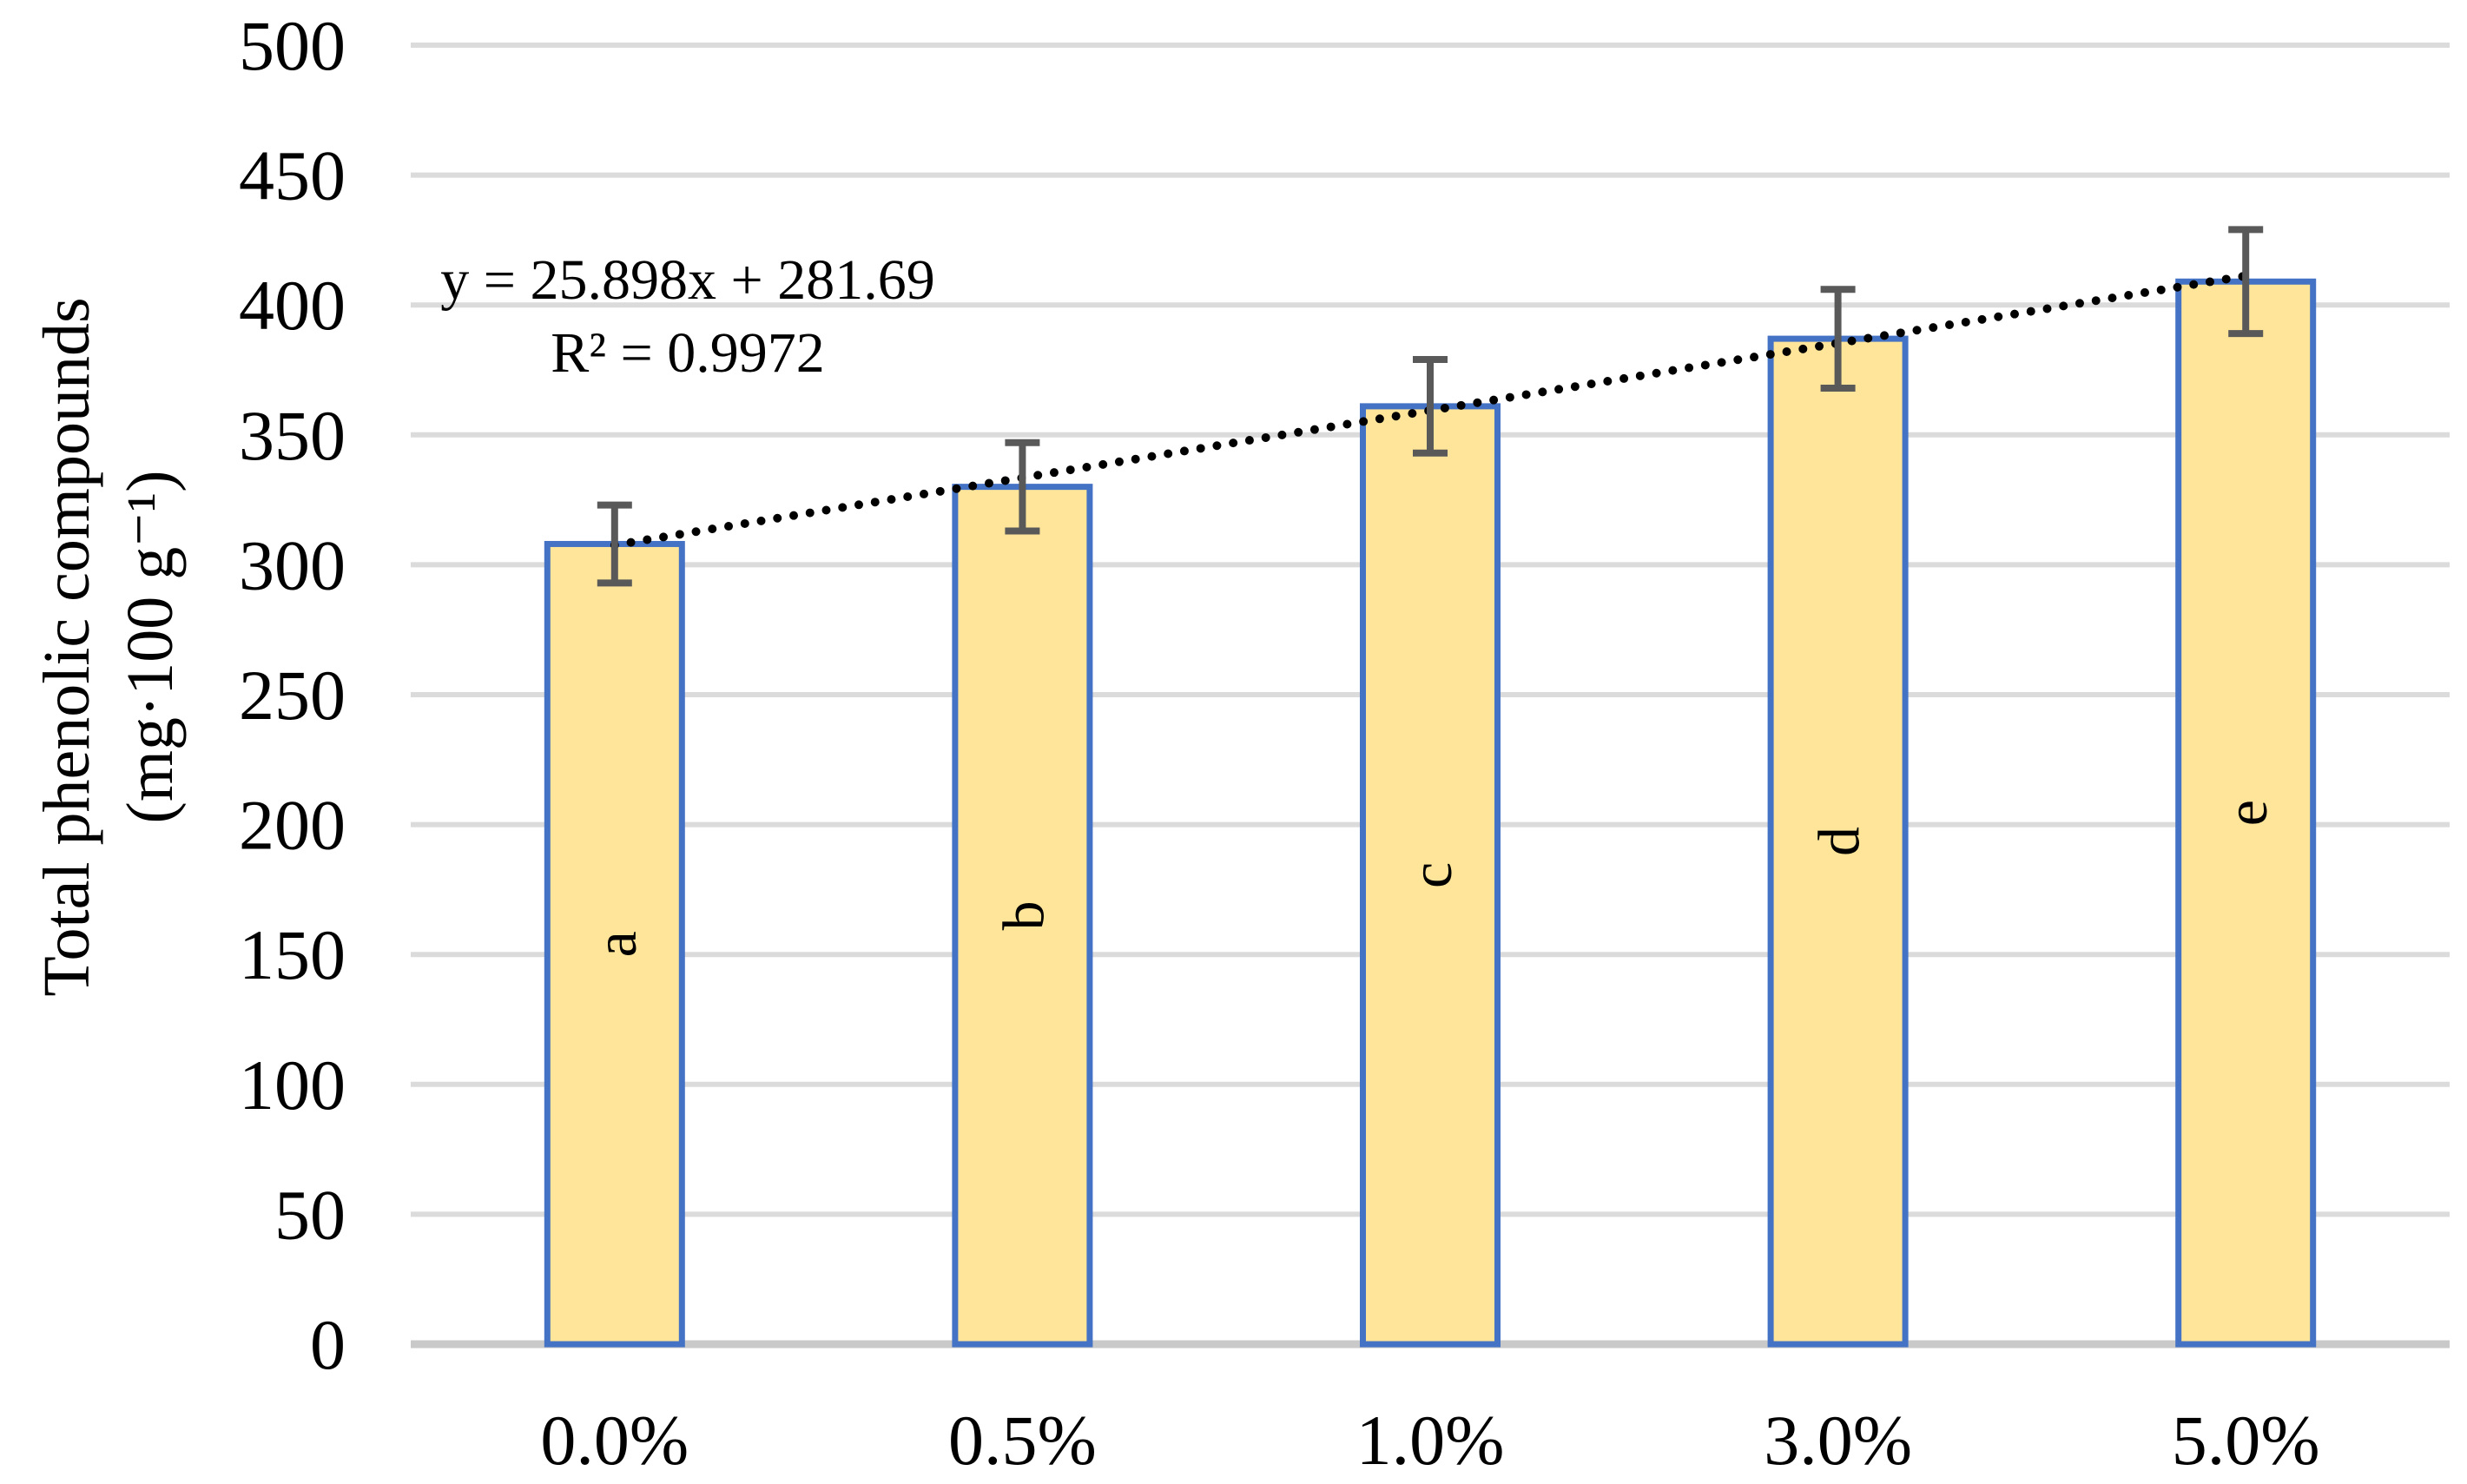 The image size is (2467, 1484). I want to click on y-tick-label: 200, so click(292, 825).